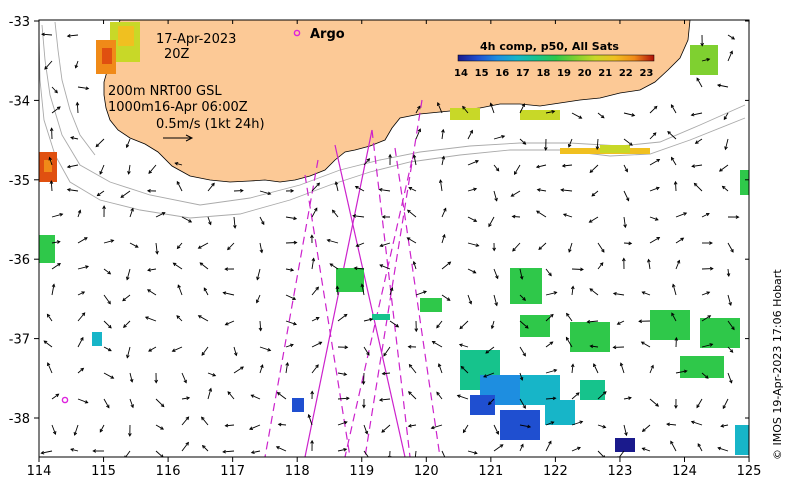  I want to click on x-tick-label: 119, so click(361, 471).